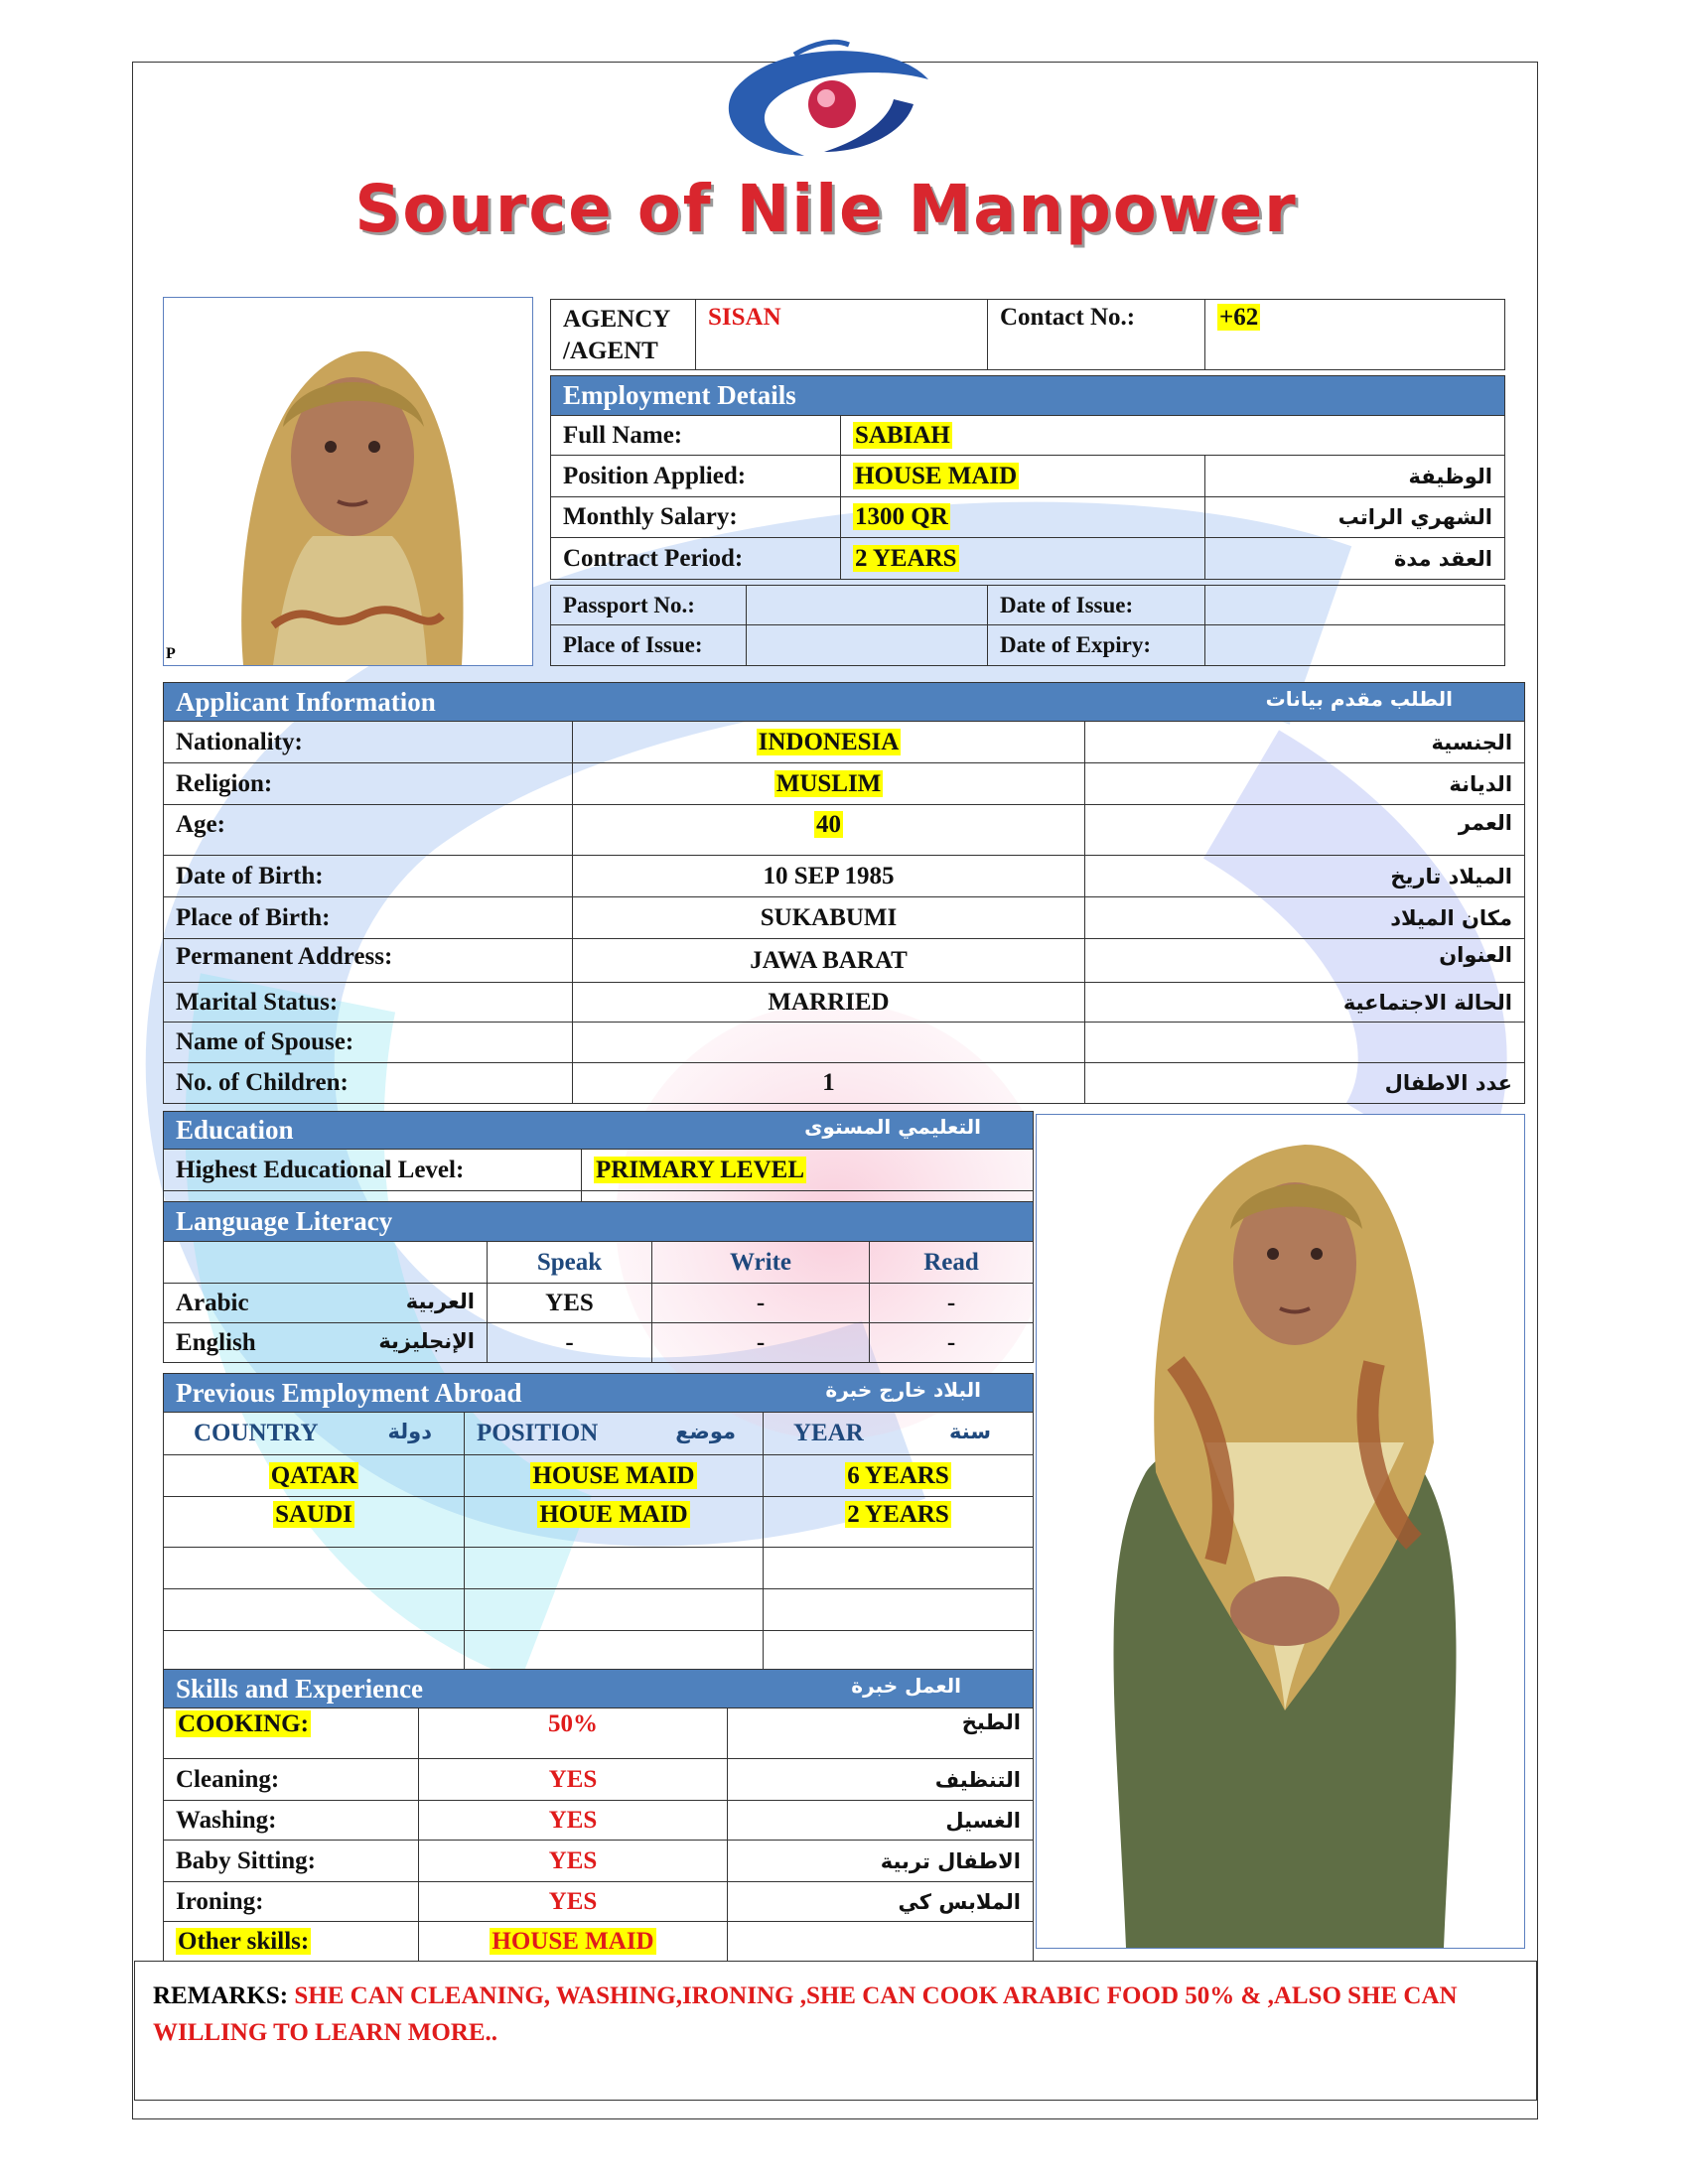  What do you see at coordinates (760, 1342) in the screenshot?
I see `write-value: -` at bounding box center [760, 1342].